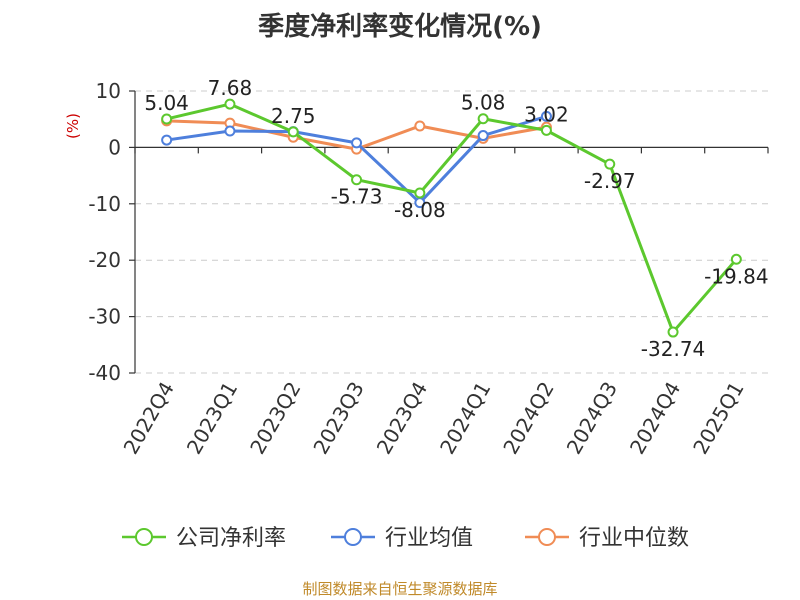 This screenshot has width=800, height=600. Describe the element at coordinates (293, 116) in the screenshot. I see `data-label: 2.75` at that location.